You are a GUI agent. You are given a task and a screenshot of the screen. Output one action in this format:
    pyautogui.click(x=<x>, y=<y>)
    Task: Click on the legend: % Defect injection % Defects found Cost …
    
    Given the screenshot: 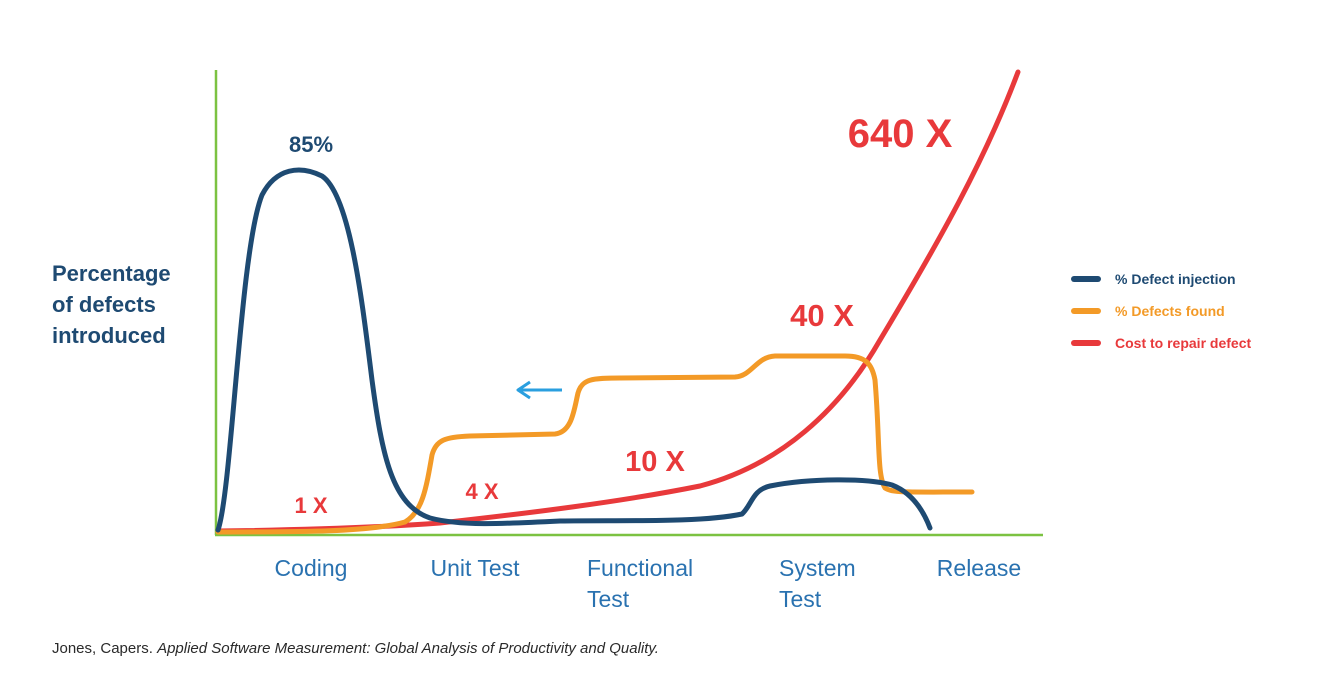 What is the action you would take?
    pyautogui.click(x=1161, y=311)
    